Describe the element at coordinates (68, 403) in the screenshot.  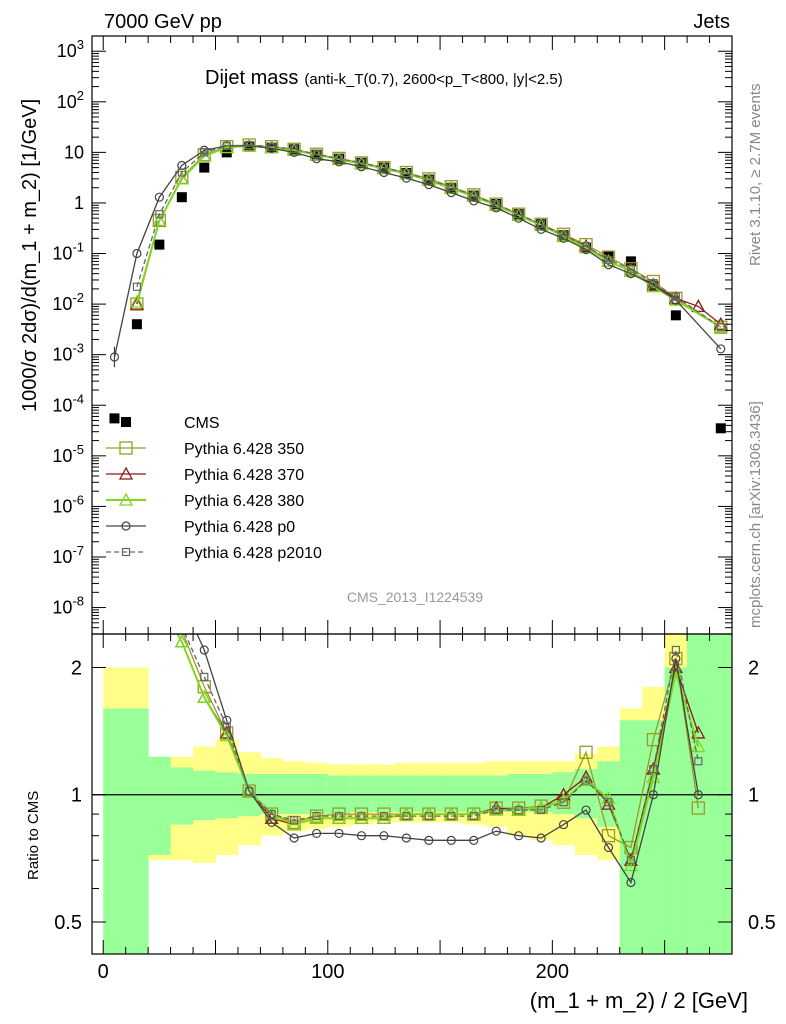
I see `y-tick-label: 10⁻⁴` at that location.